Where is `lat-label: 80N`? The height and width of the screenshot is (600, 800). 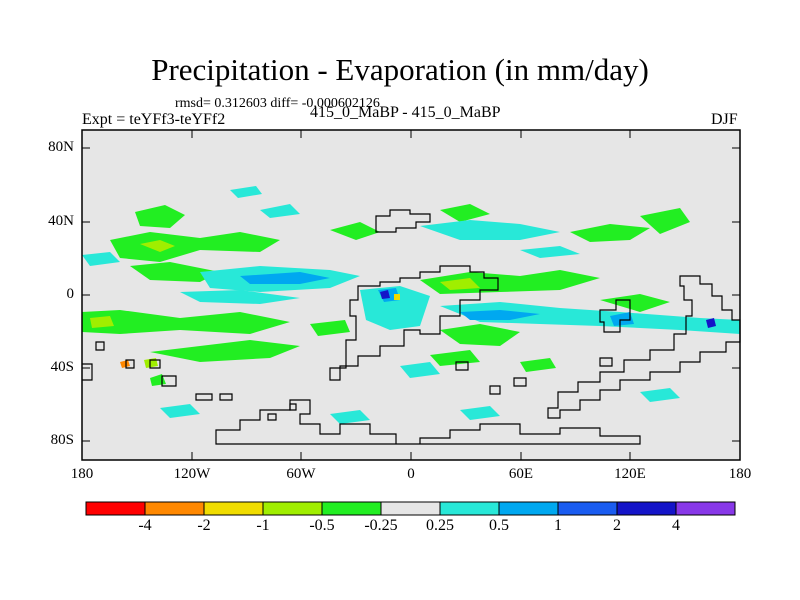
lat-label: 80N is located at coordinates (61, 147).